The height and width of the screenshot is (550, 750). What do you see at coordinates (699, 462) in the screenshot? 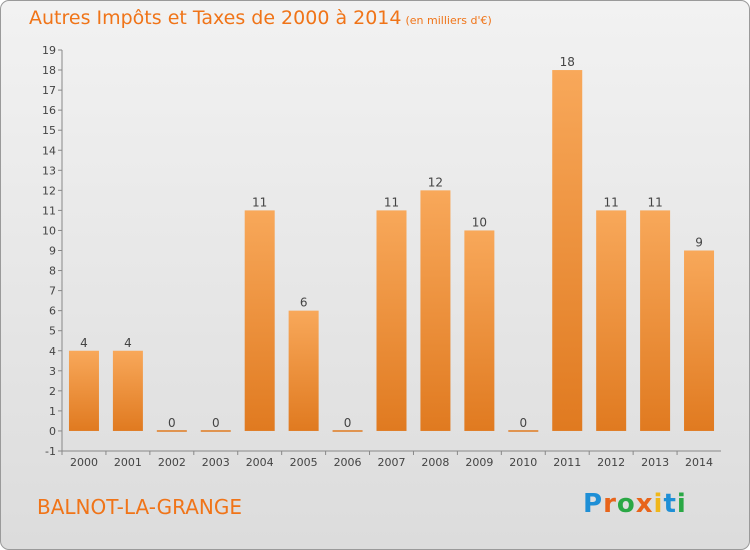
I see `x-tick-label: 2014` at bounding box center [699, 462].